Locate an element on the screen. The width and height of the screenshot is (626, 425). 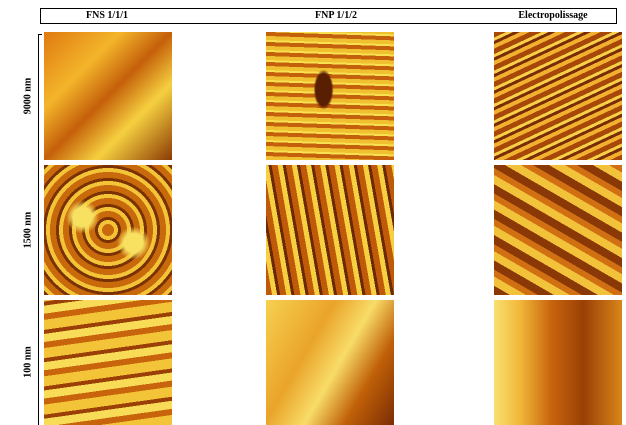
column-header: FNP 1/1/2 is located at coordinates (336, 15).